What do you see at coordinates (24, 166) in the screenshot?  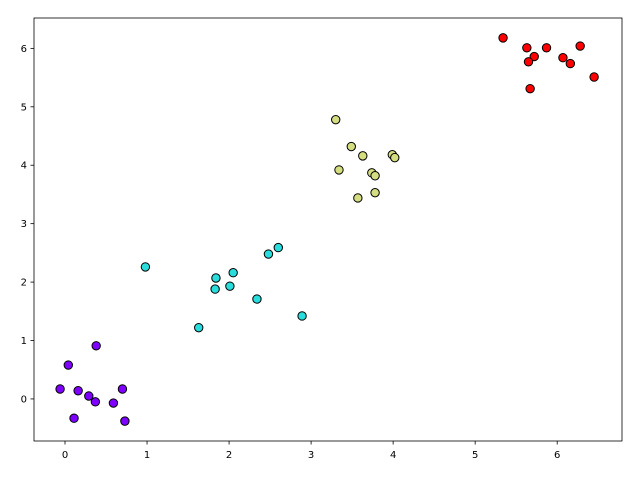 I see `y-tick-label: 4` at bounding box center [24, 166].